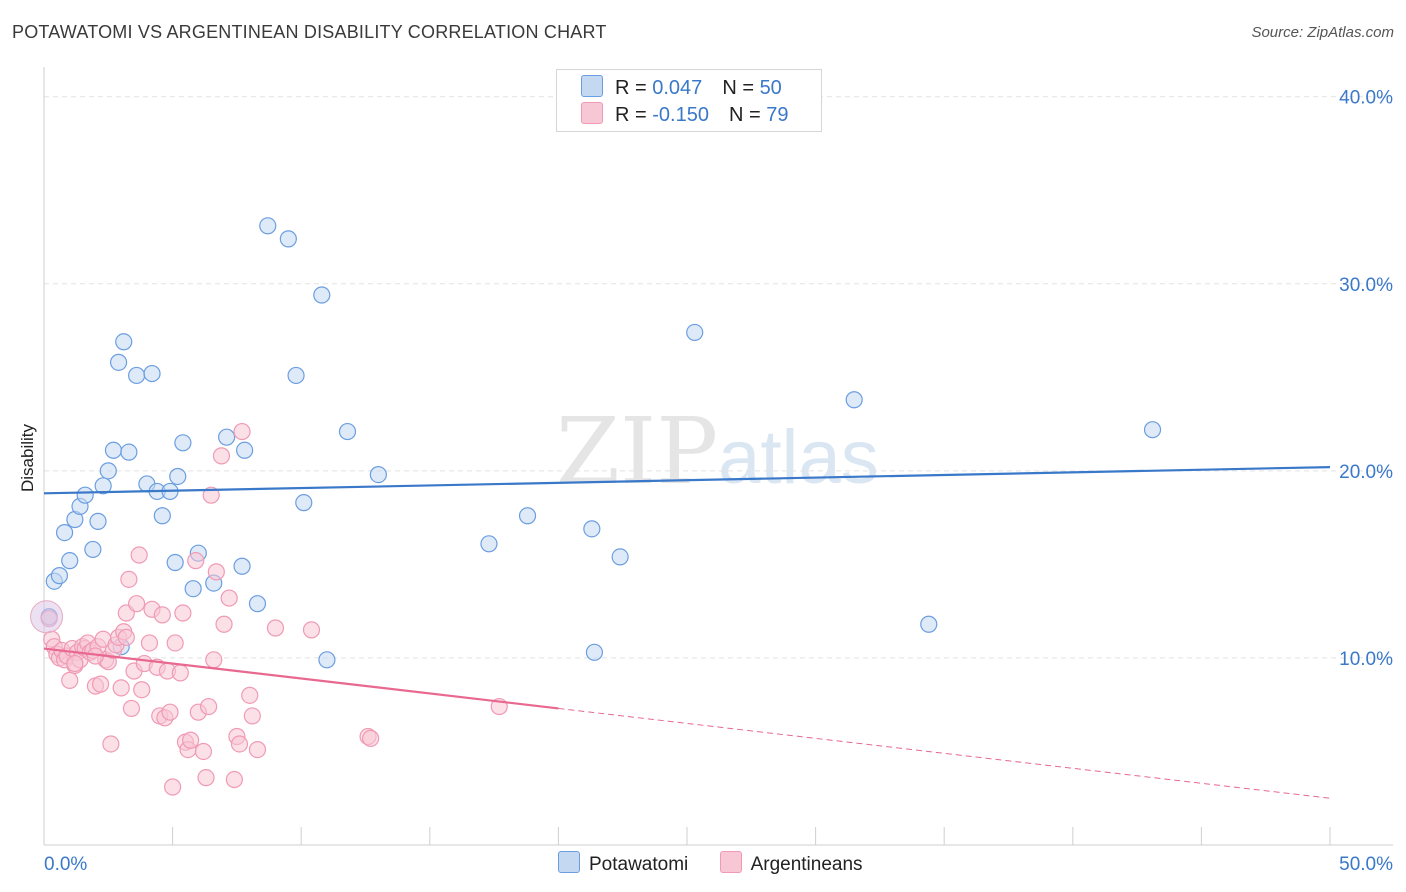 The image size is (1406, 892). Describe the element at coordinates (777, 115) in the screenshot. I see `n-value: 79` at that location.